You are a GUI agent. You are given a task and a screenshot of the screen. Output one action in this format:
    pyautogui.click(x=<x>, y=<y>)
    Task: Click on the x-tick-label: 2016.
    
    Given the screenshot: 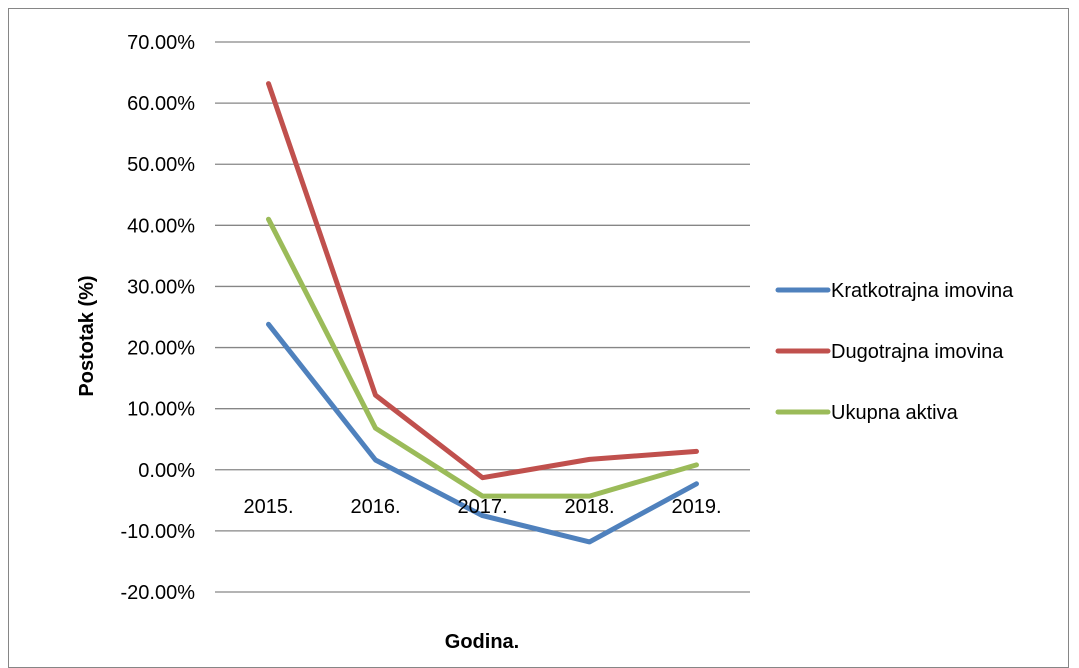 What is the action you would take?
    pyautogui.click(x=375, y=507)
    